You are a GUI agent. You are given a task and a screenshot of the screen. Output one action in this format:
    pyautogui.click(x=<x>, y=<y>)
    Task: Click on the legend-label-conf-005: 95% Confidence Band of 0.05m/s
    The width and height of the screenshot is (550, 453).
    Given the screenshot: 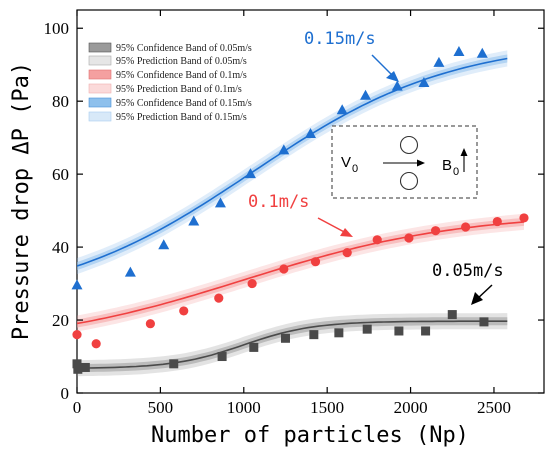 What is the action you would take?
    pyautogui.click(x=184, y=48)
    